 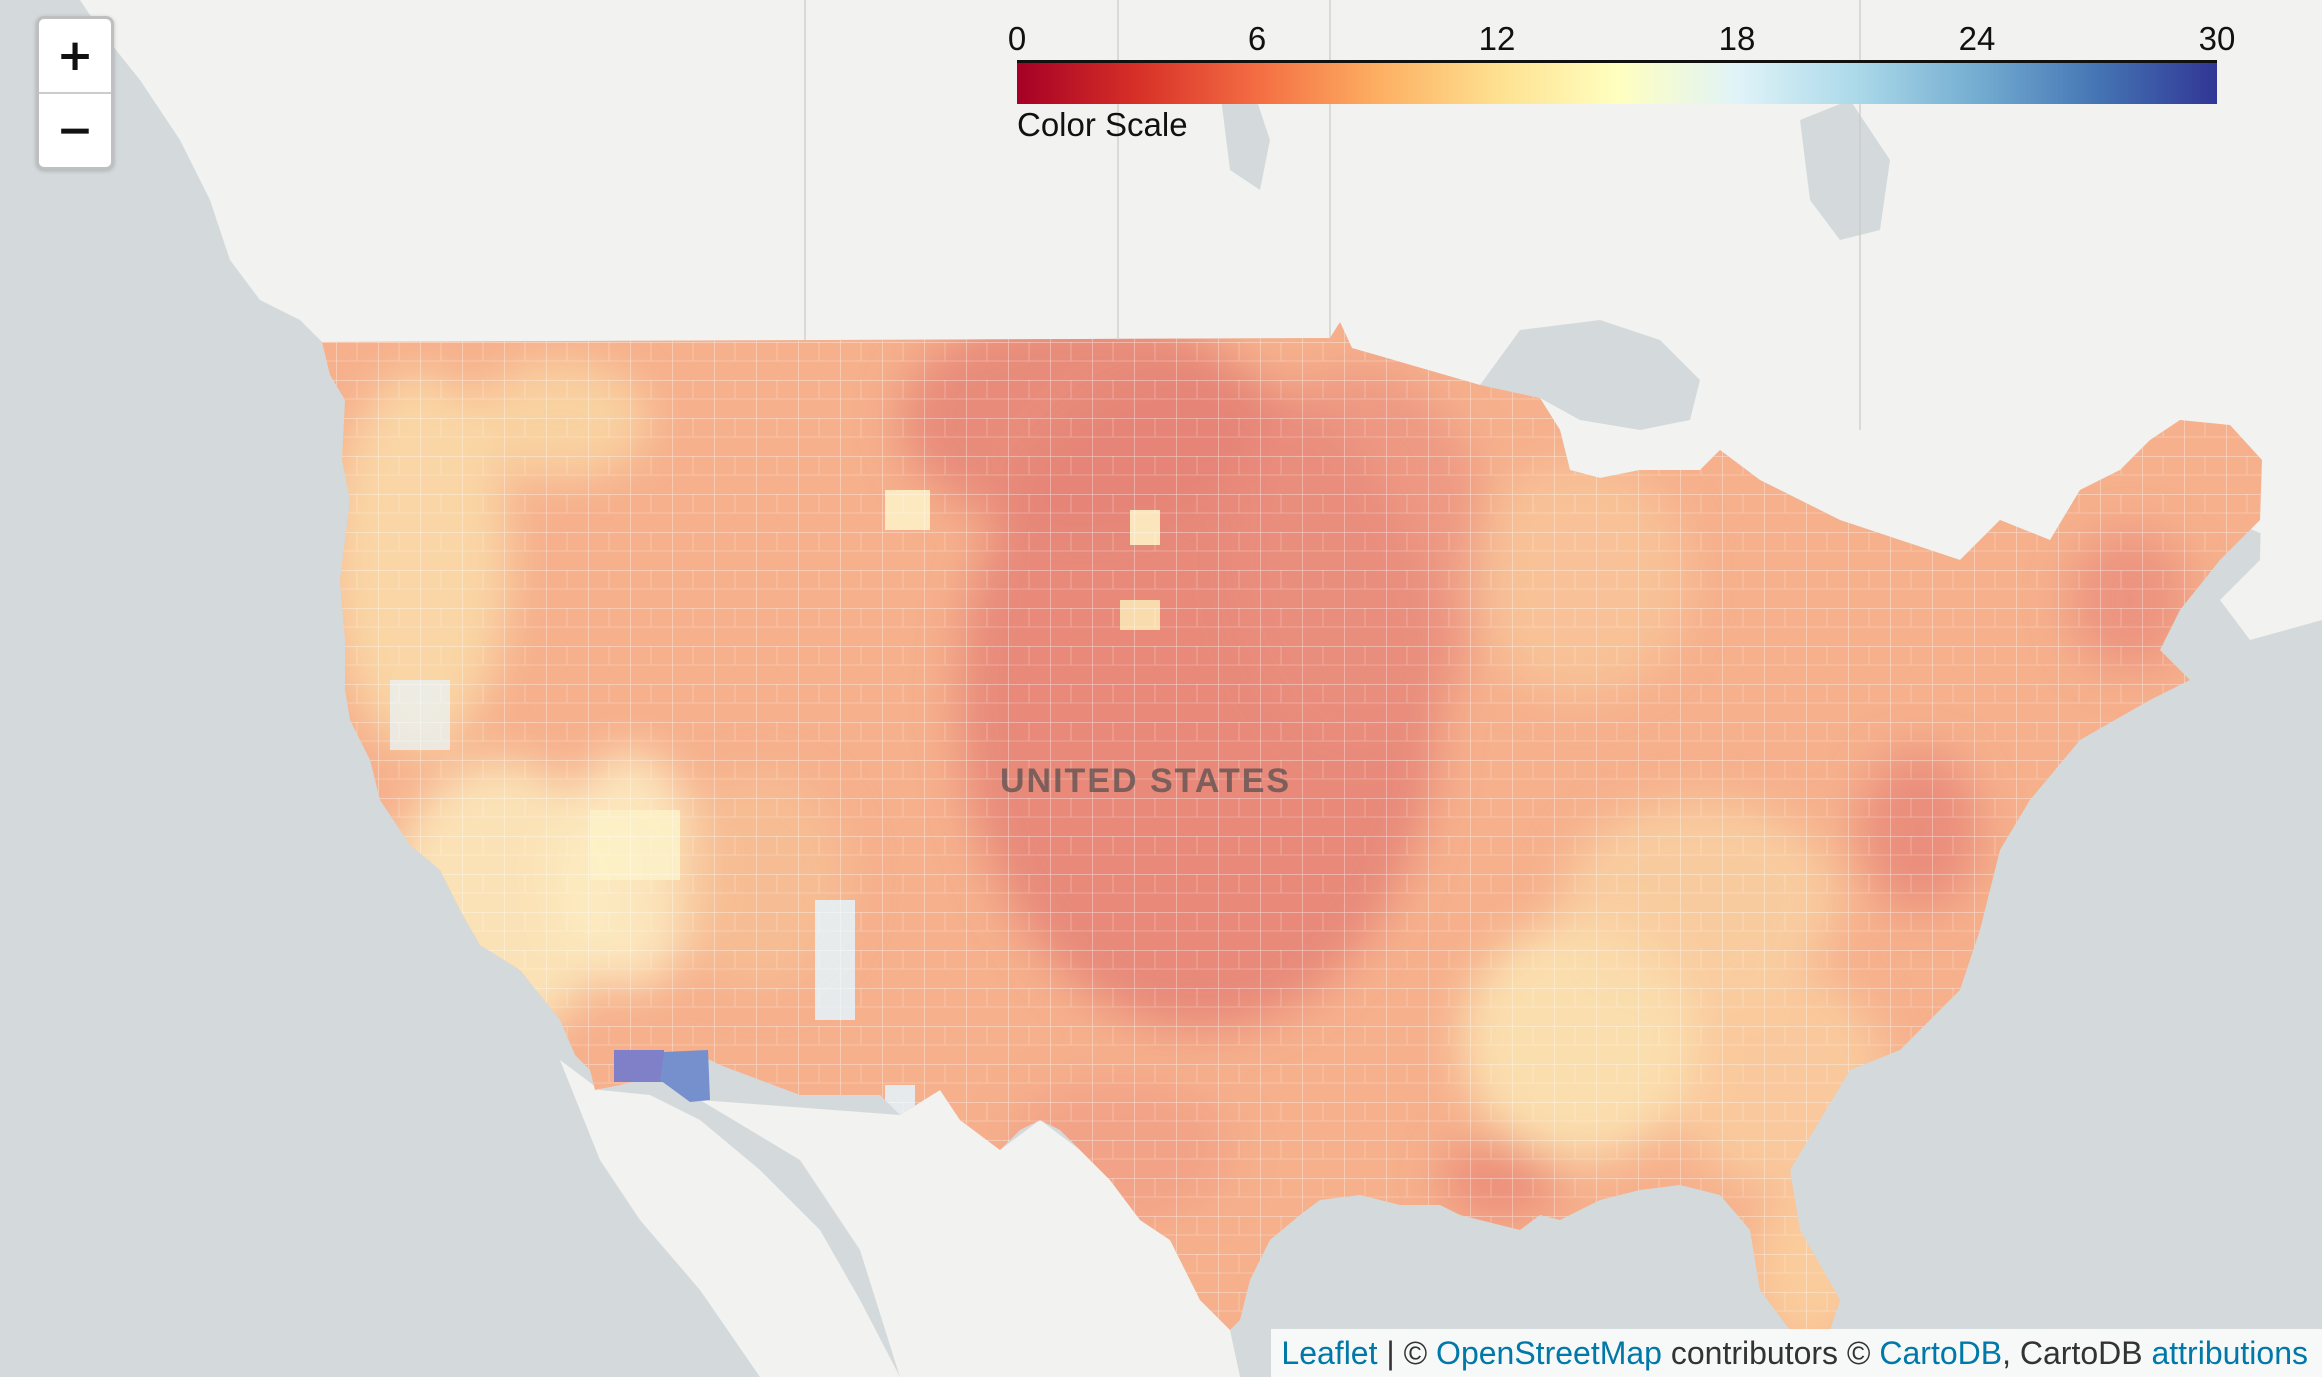 What do you see at coordinates (2077, 1352) in the screenshot?
I see `attribution-cartodb-text: , CartoDB` at bounding box center [2077, 1352].